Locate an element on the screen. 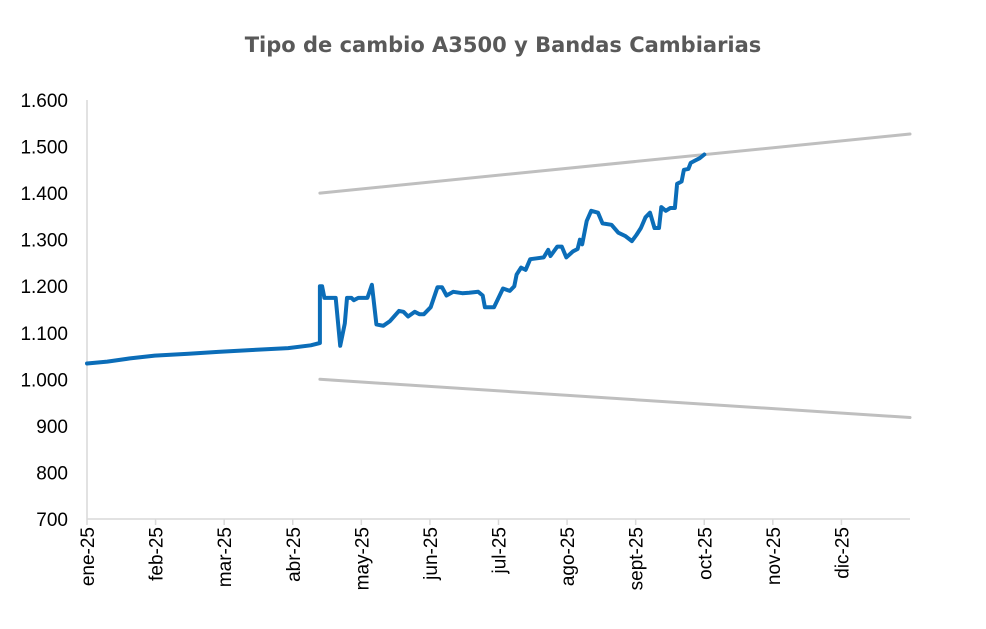  y-tick-label: 800 is located at coordinates (52, 473).